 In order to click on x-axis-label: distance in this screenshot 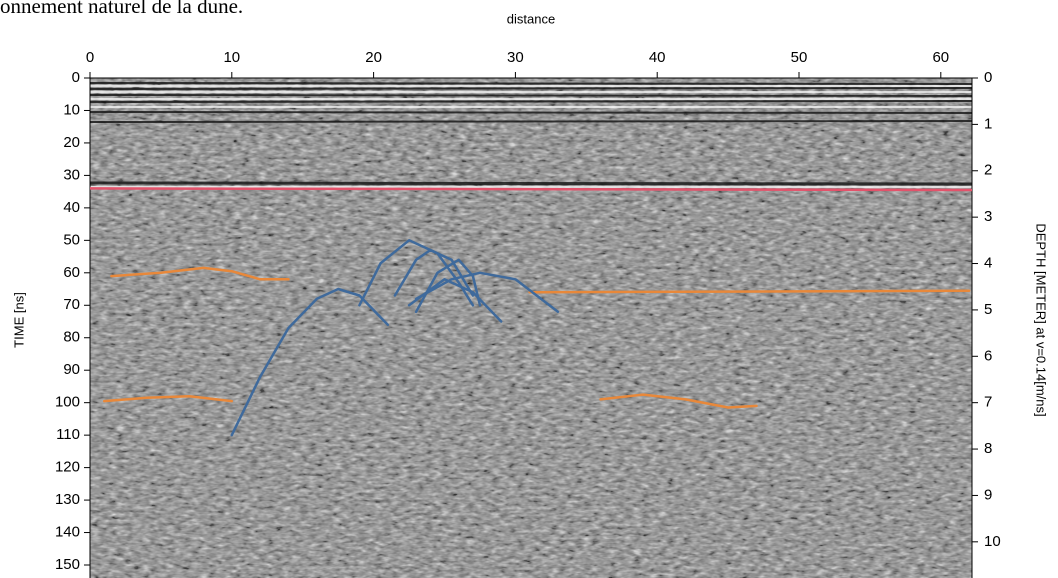, I will do `click(531, 18)`.